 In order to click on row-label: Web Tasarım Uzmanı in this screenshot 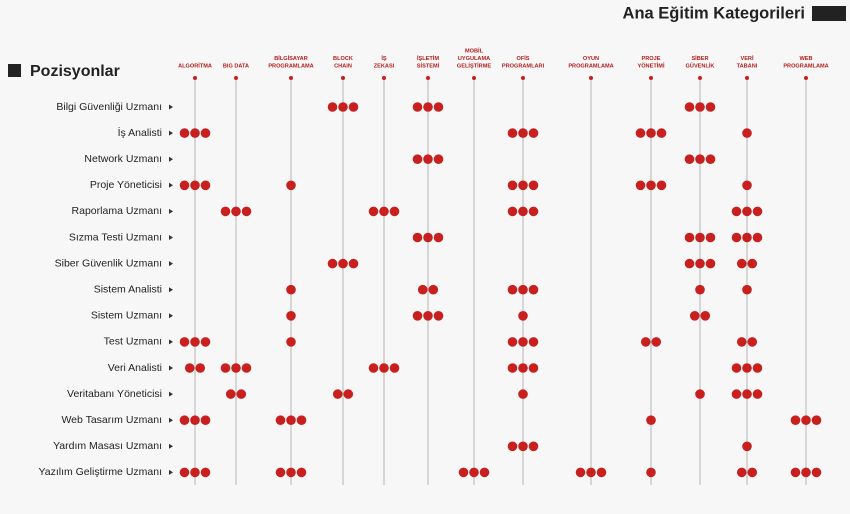, I will do `click(111, 420)`.